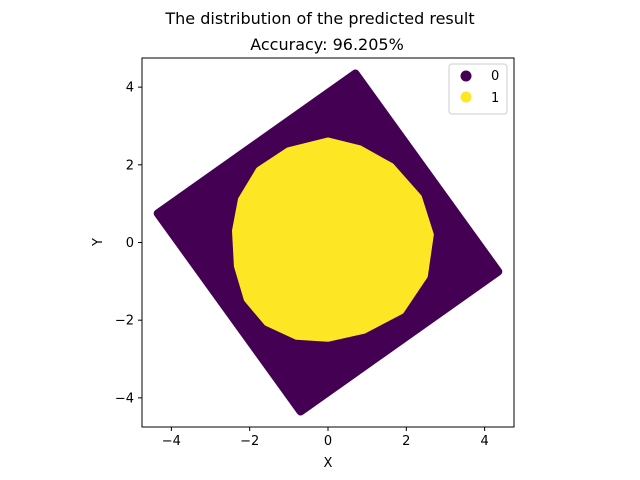 Image resolution: width=640 pixels, height=480 pixels. What do you see at coordinates (328, 441) in the screenshot?
I see `x-tick-label: 0` at bounding box center [328, 441].